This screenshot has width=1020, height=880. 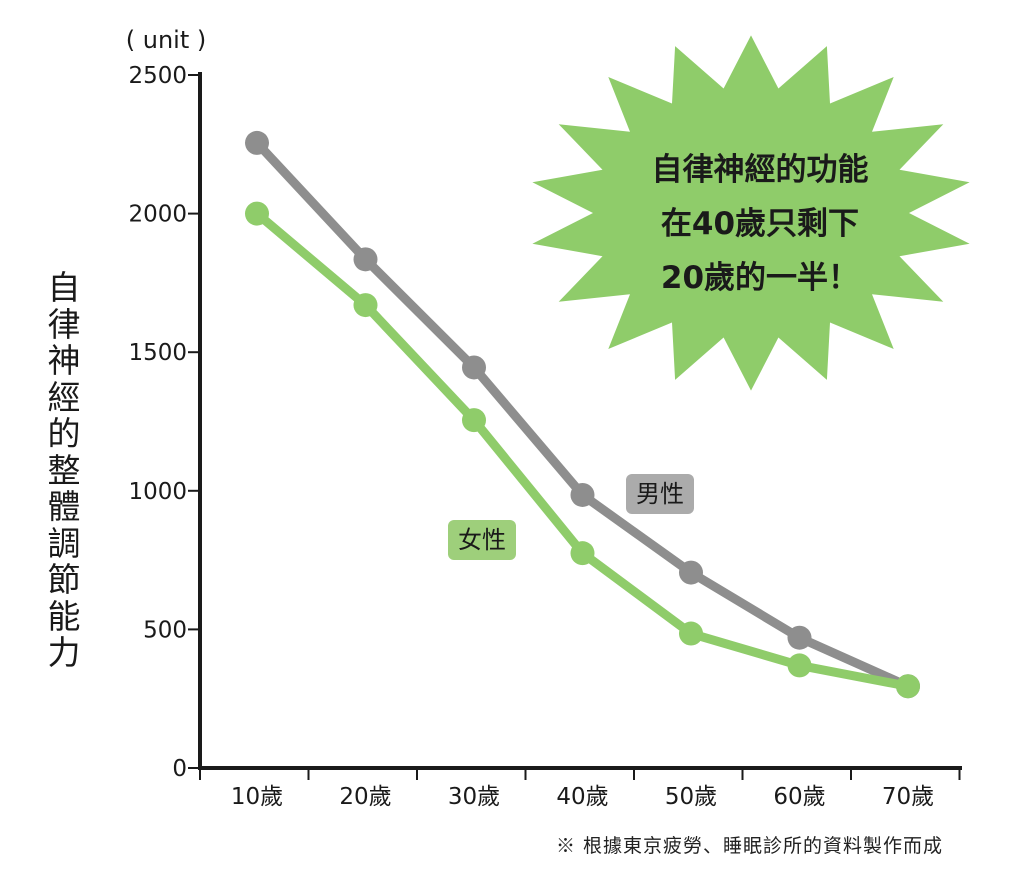 I want to click on y-axis-label-char: 能, so click(x=64, y=616).